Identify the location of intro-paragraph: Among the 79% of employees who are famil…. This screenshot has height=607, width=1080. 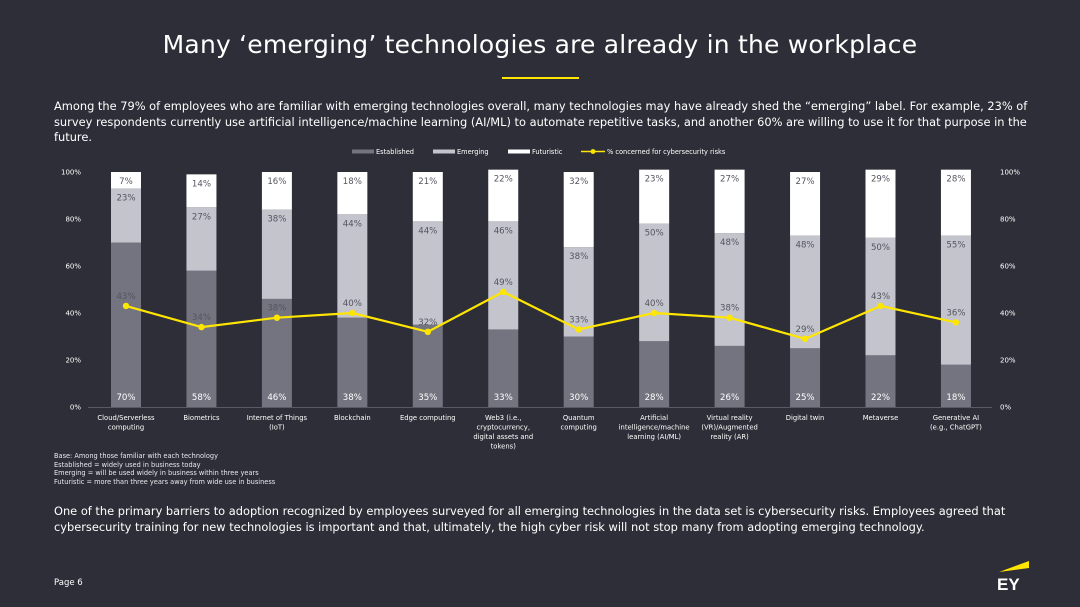
(541, 121).